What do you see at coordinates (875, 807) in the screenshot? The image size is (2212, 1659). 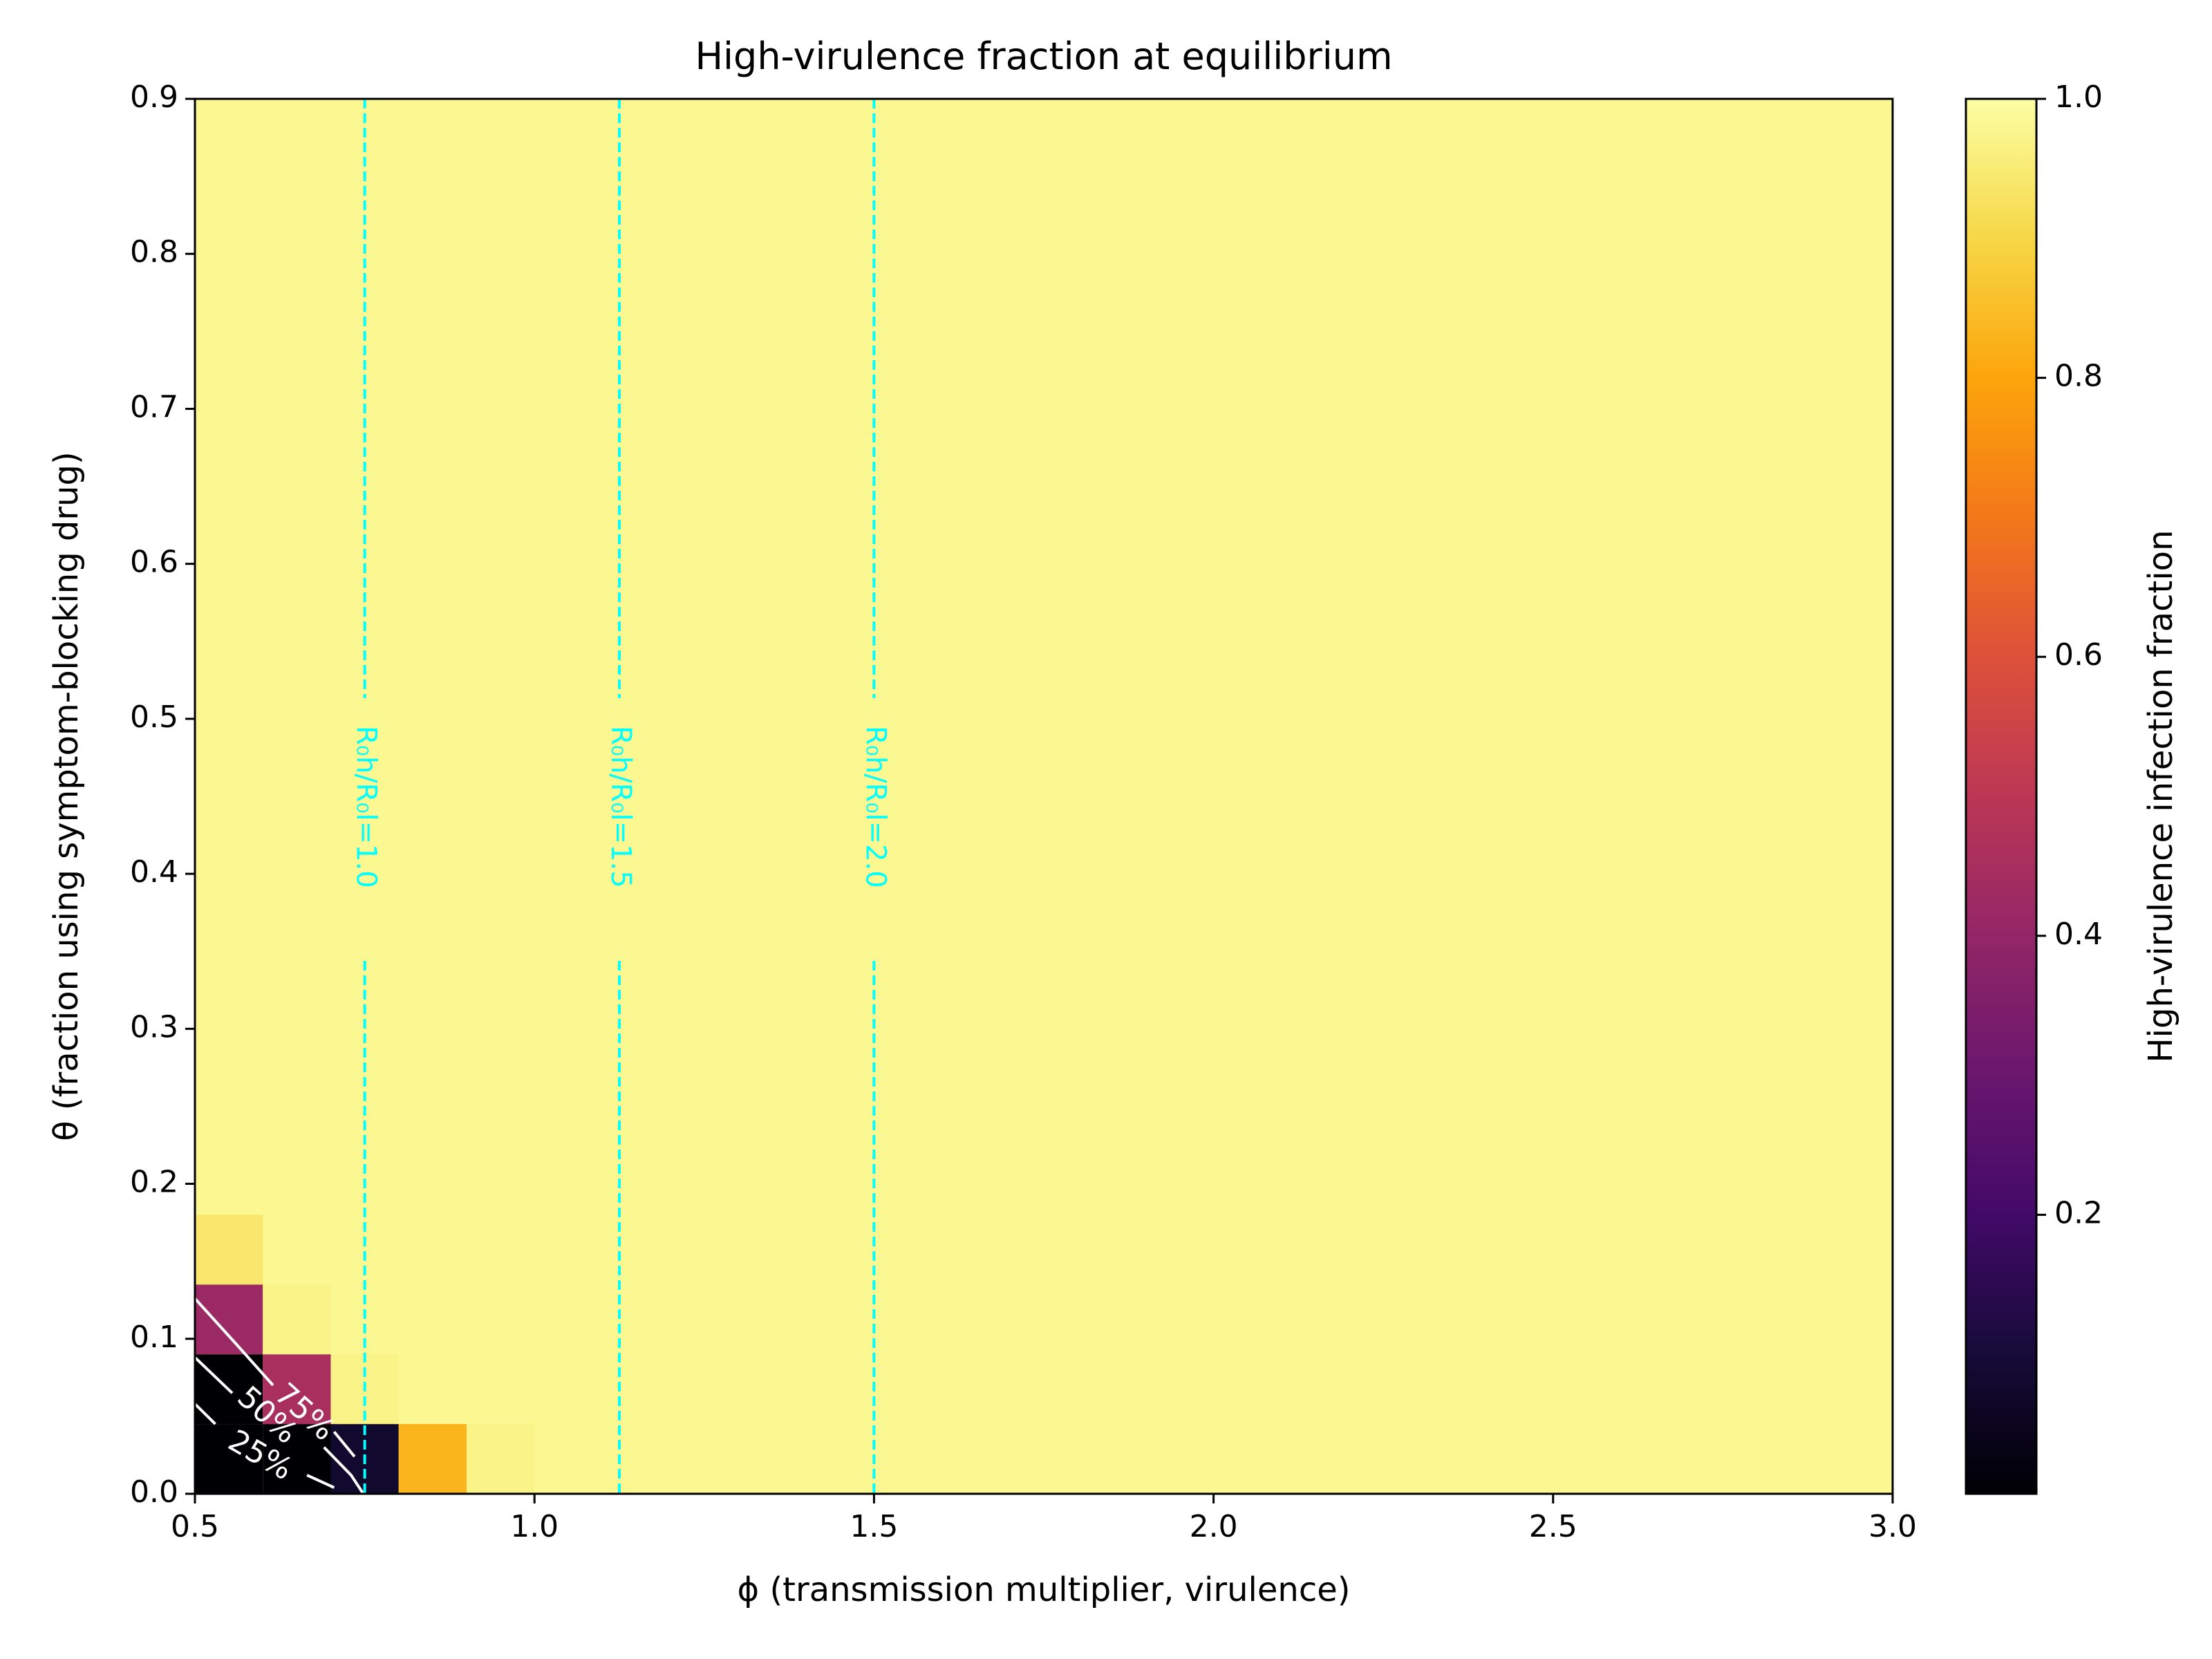 I see `reference-line-label: R₀h/R₀l=2.0` at bounding box center [875, 807].